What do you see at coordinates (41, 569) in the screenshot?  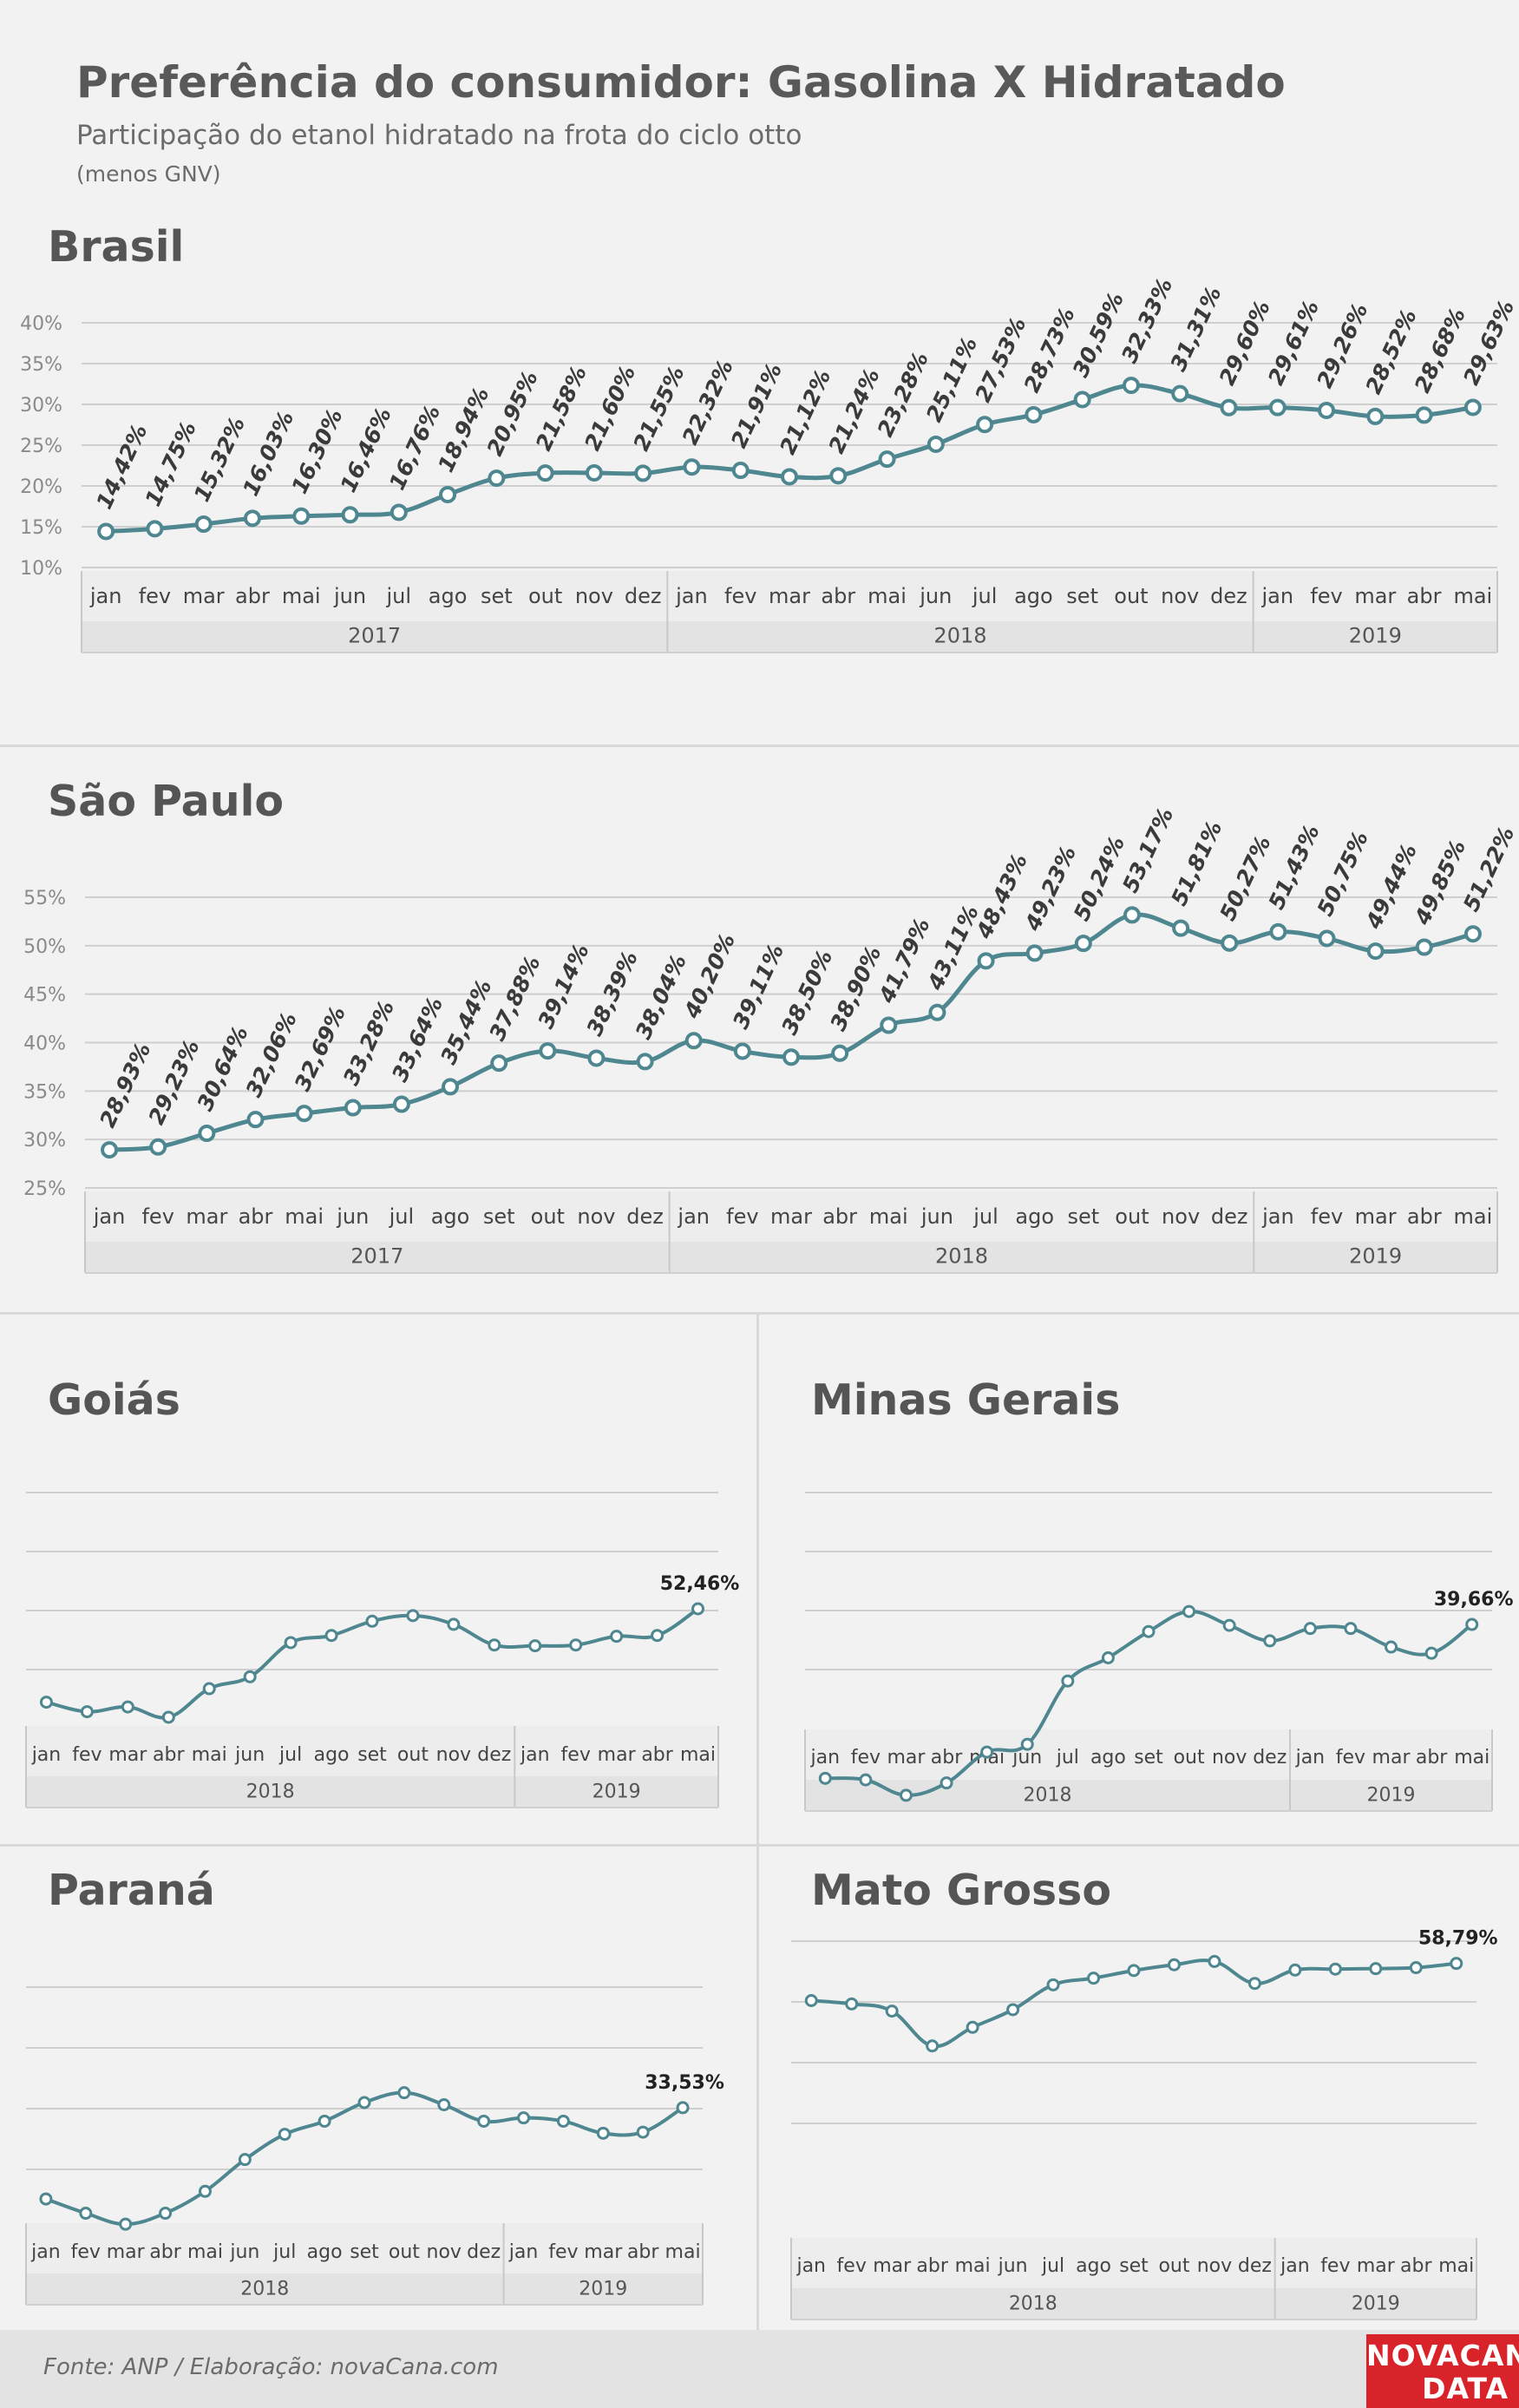 I see `y-tick-label: 10%` at bounding box center [41, 569].